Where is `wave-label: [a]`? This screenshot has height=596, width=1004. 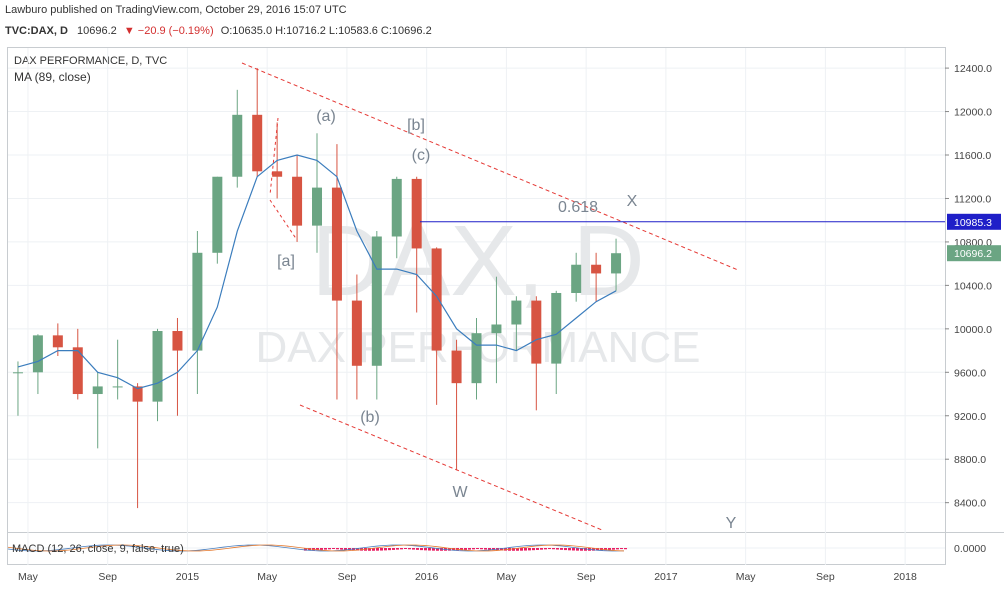 wave-label: [a] is located at coordinates (286, 261).